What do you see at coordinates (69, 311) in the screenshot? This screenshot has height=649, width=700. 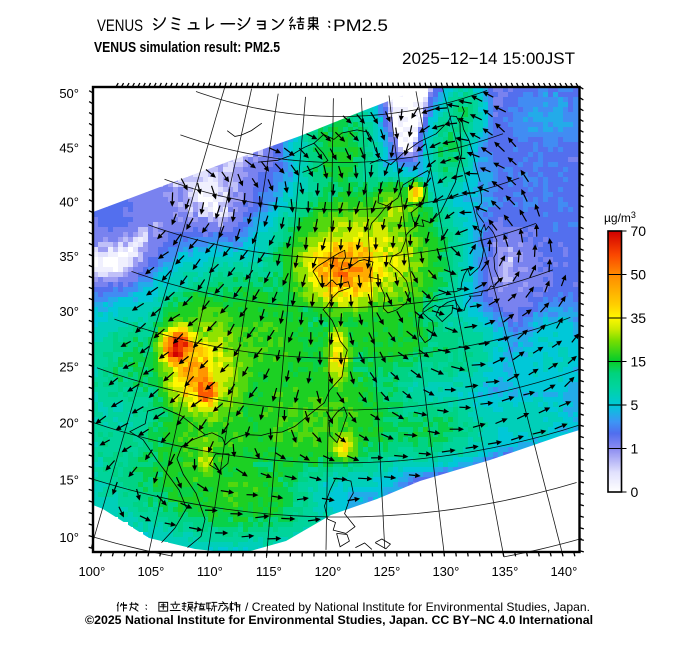 I see `svg-text: 30°` at bounding box center [69, 311].